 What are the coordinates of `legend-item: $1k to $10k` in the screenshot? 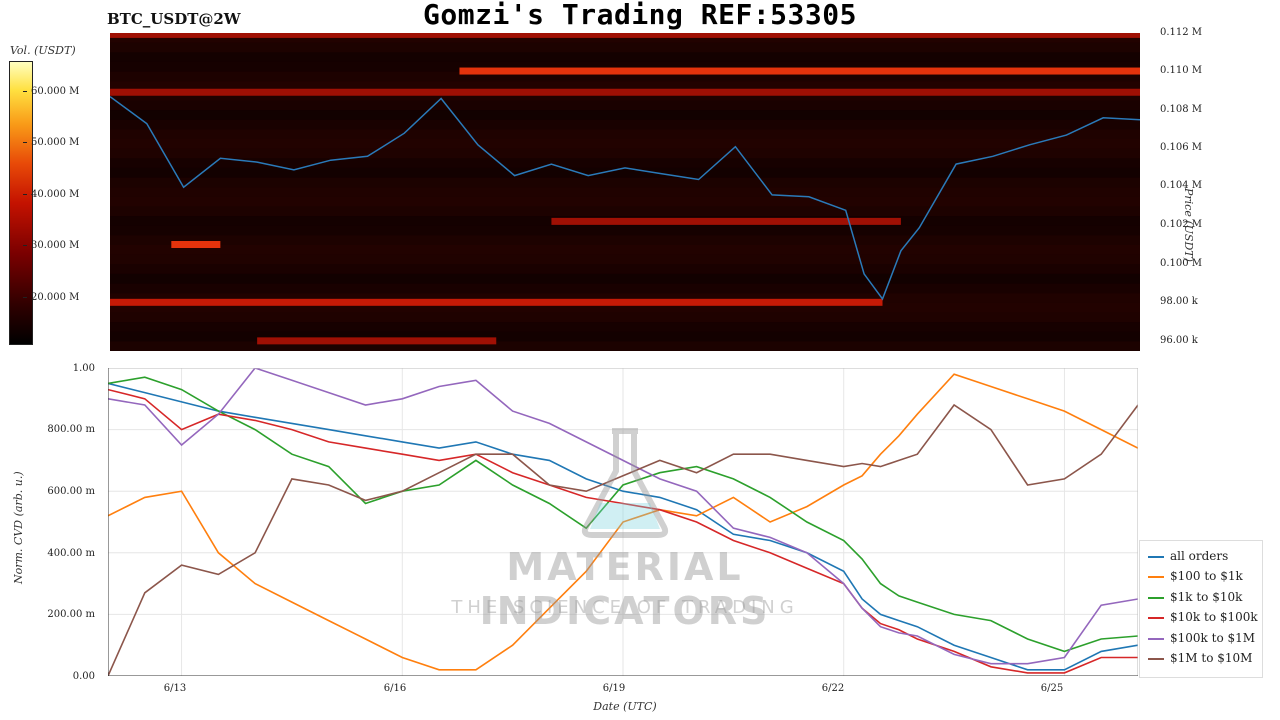 It's located at (1195, 597).